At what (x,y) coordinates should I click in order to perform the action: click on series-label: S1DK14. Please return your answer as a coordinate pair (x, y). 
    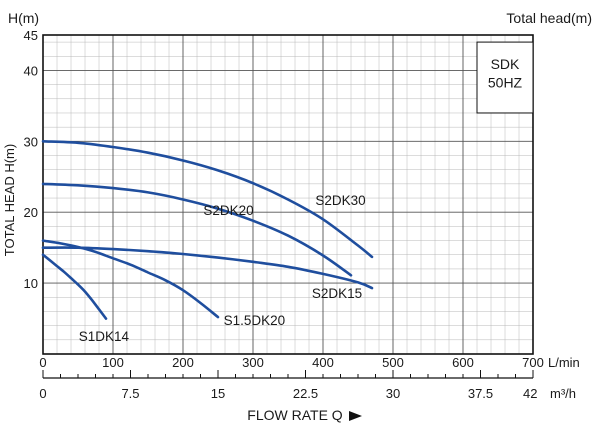
    Looking at the image, I should click on (104, 336).